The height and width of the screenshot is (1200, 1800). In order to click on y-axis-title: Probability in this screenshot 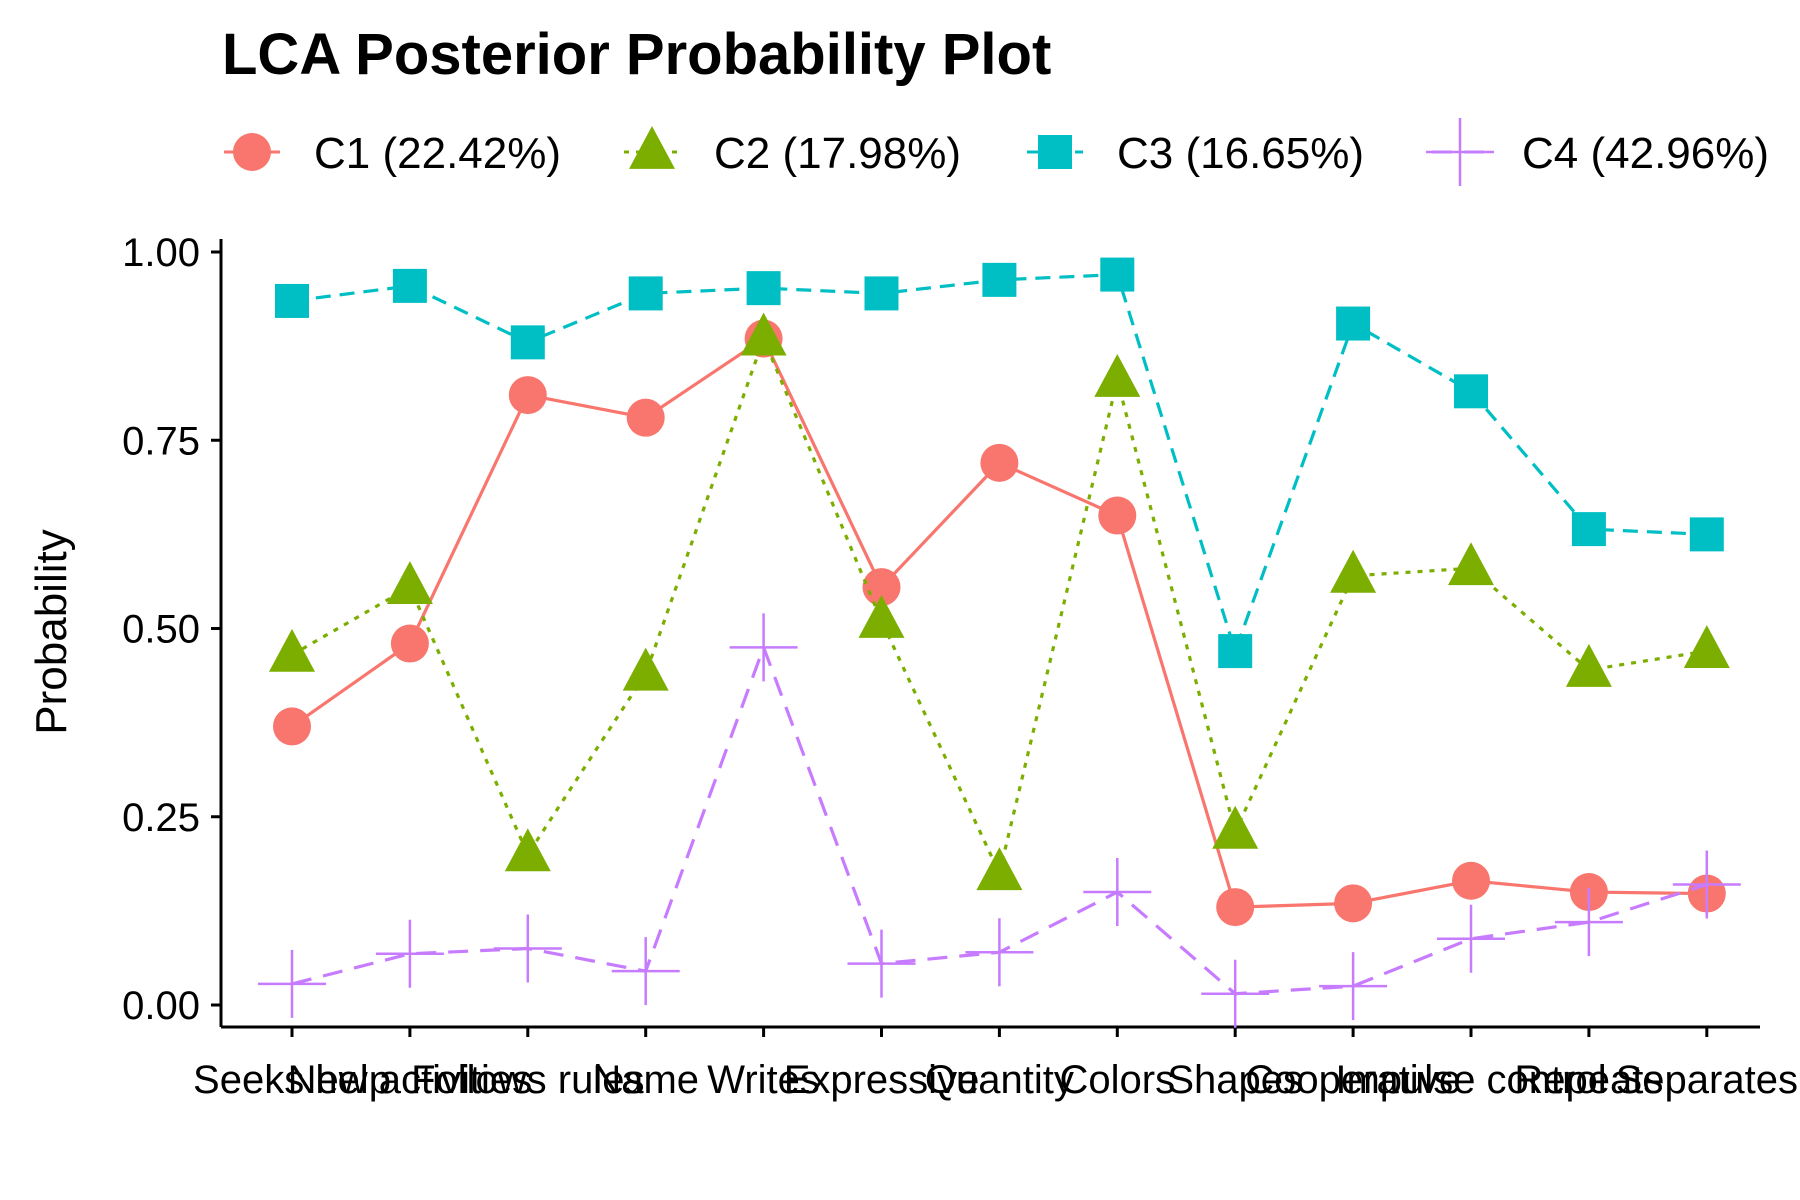, I will do `click(51, 631)`.